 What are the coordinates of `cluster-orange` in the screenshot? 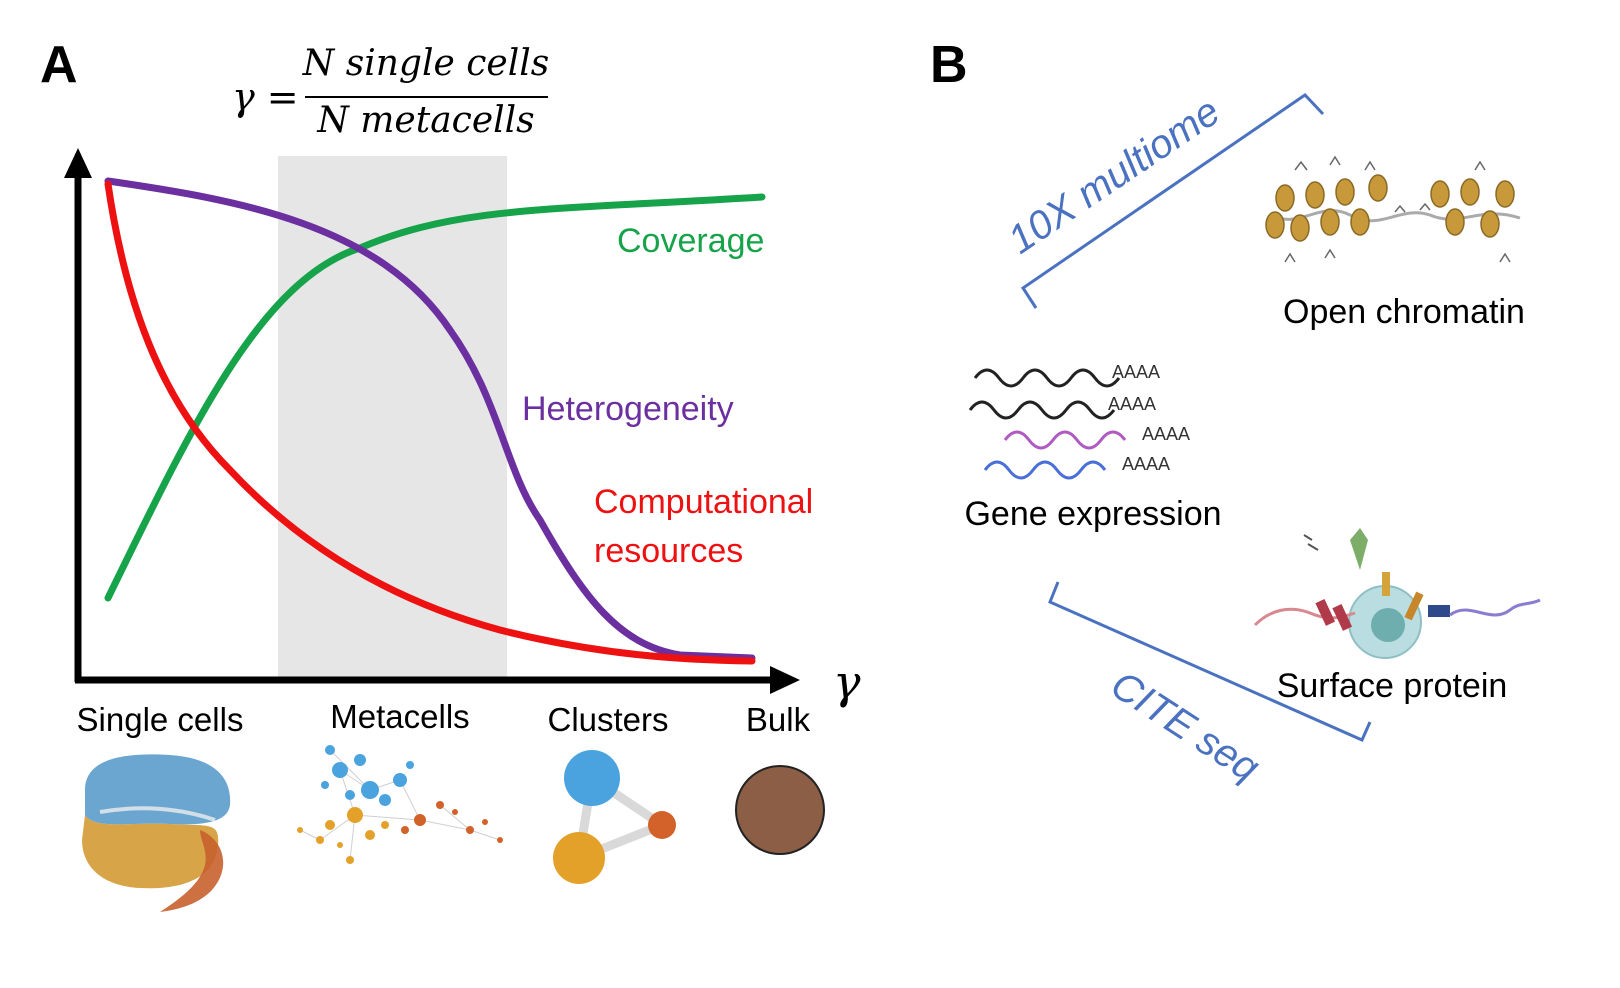 It's located at (579, 858).